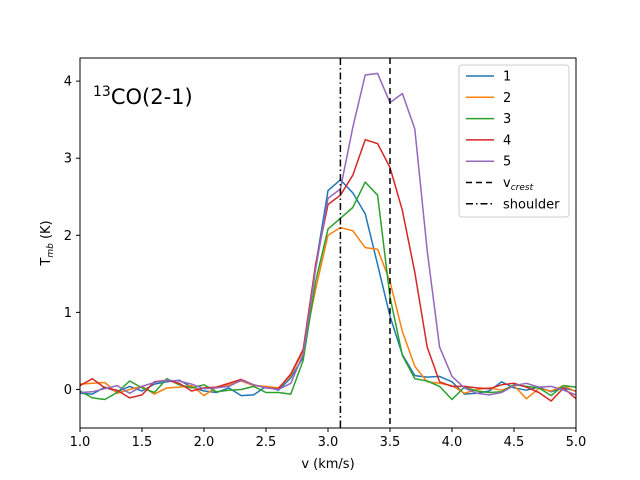  What do you see at coordinates (46, 262) in the screenshot?
I see `y-axis-label-main: T` at bounding box center [46, 262].